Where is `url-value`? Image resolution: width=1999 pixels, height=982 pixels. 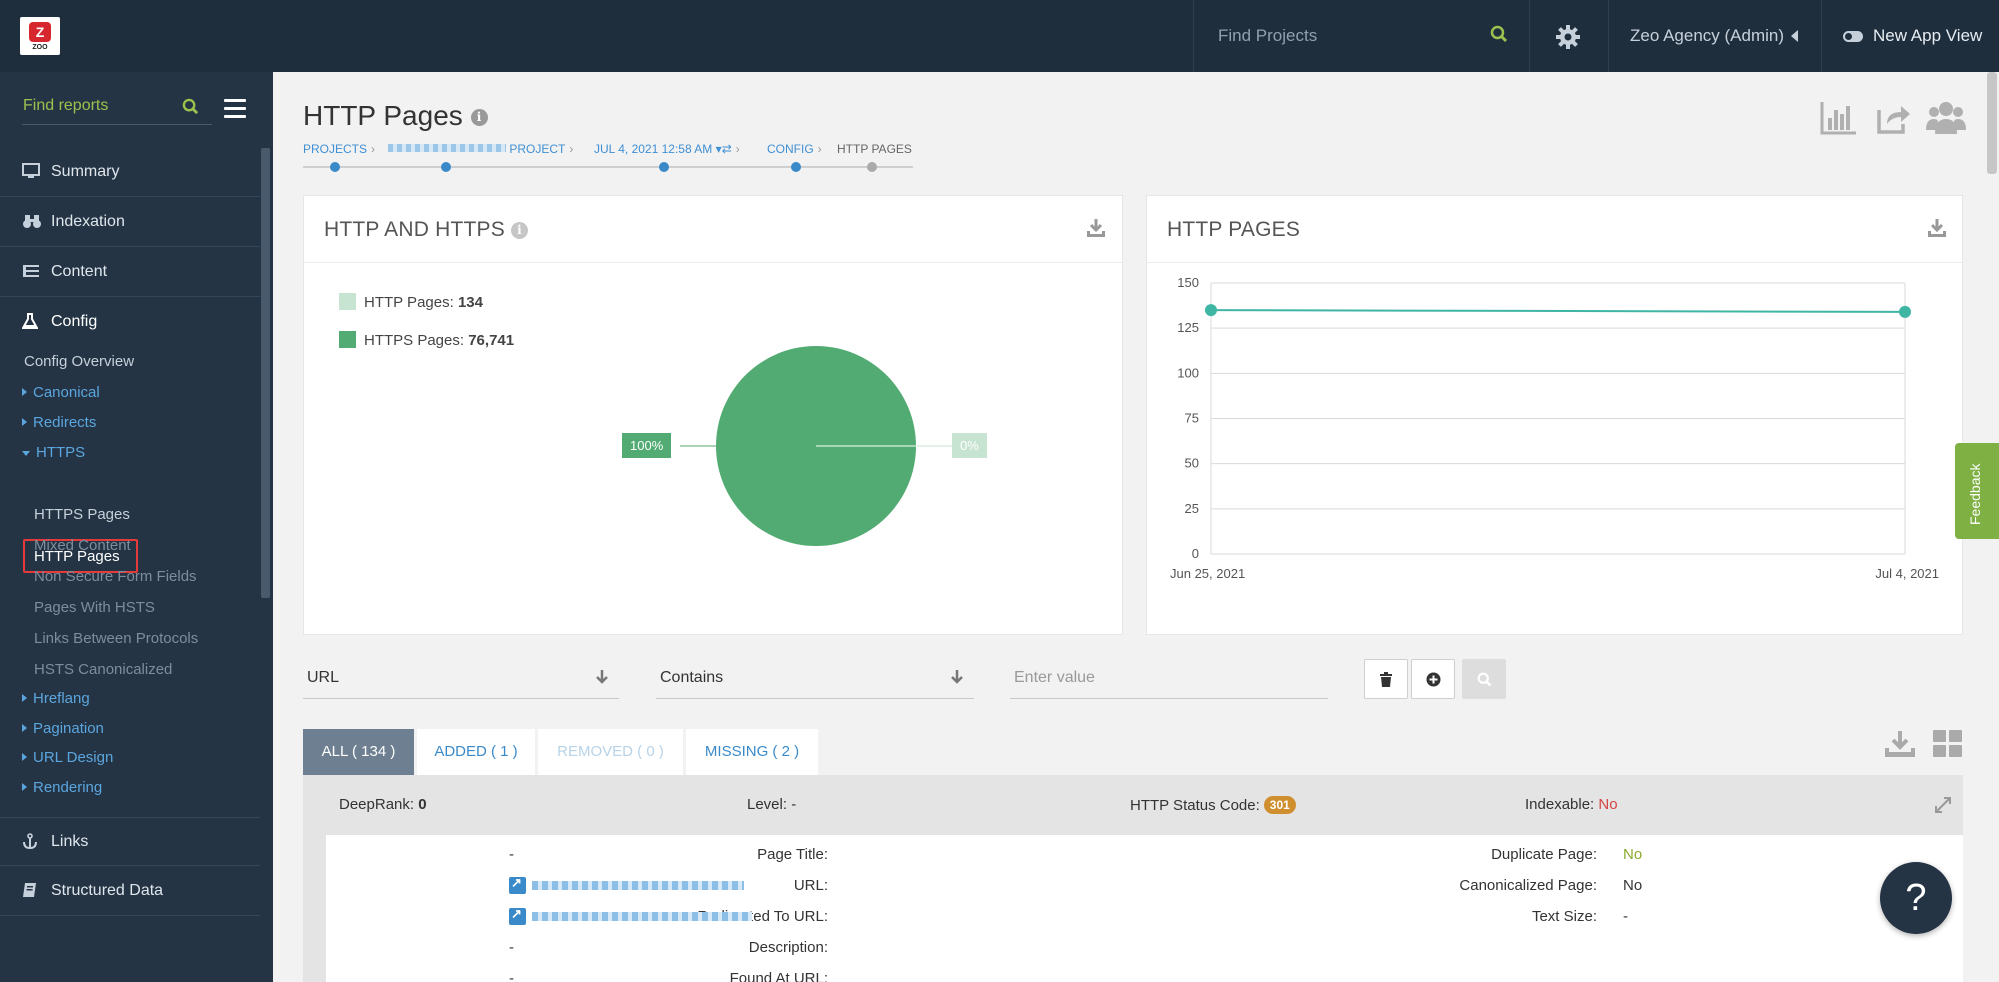 url-value is located at coordinates (626, 885).